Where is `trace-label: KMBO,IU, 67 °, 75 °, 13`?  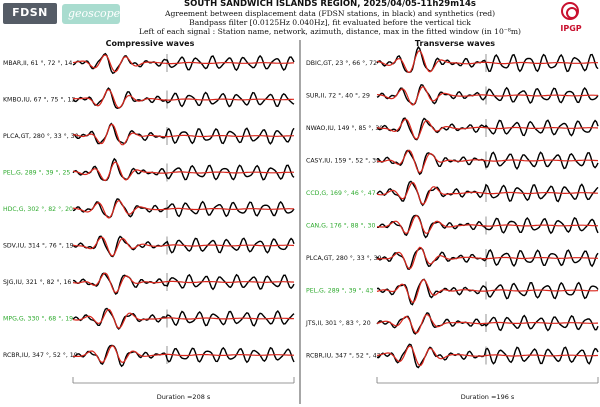
trace-label: KMBO,IU, 67 °, 75 °, 13 is located at coordinates (39, 100).